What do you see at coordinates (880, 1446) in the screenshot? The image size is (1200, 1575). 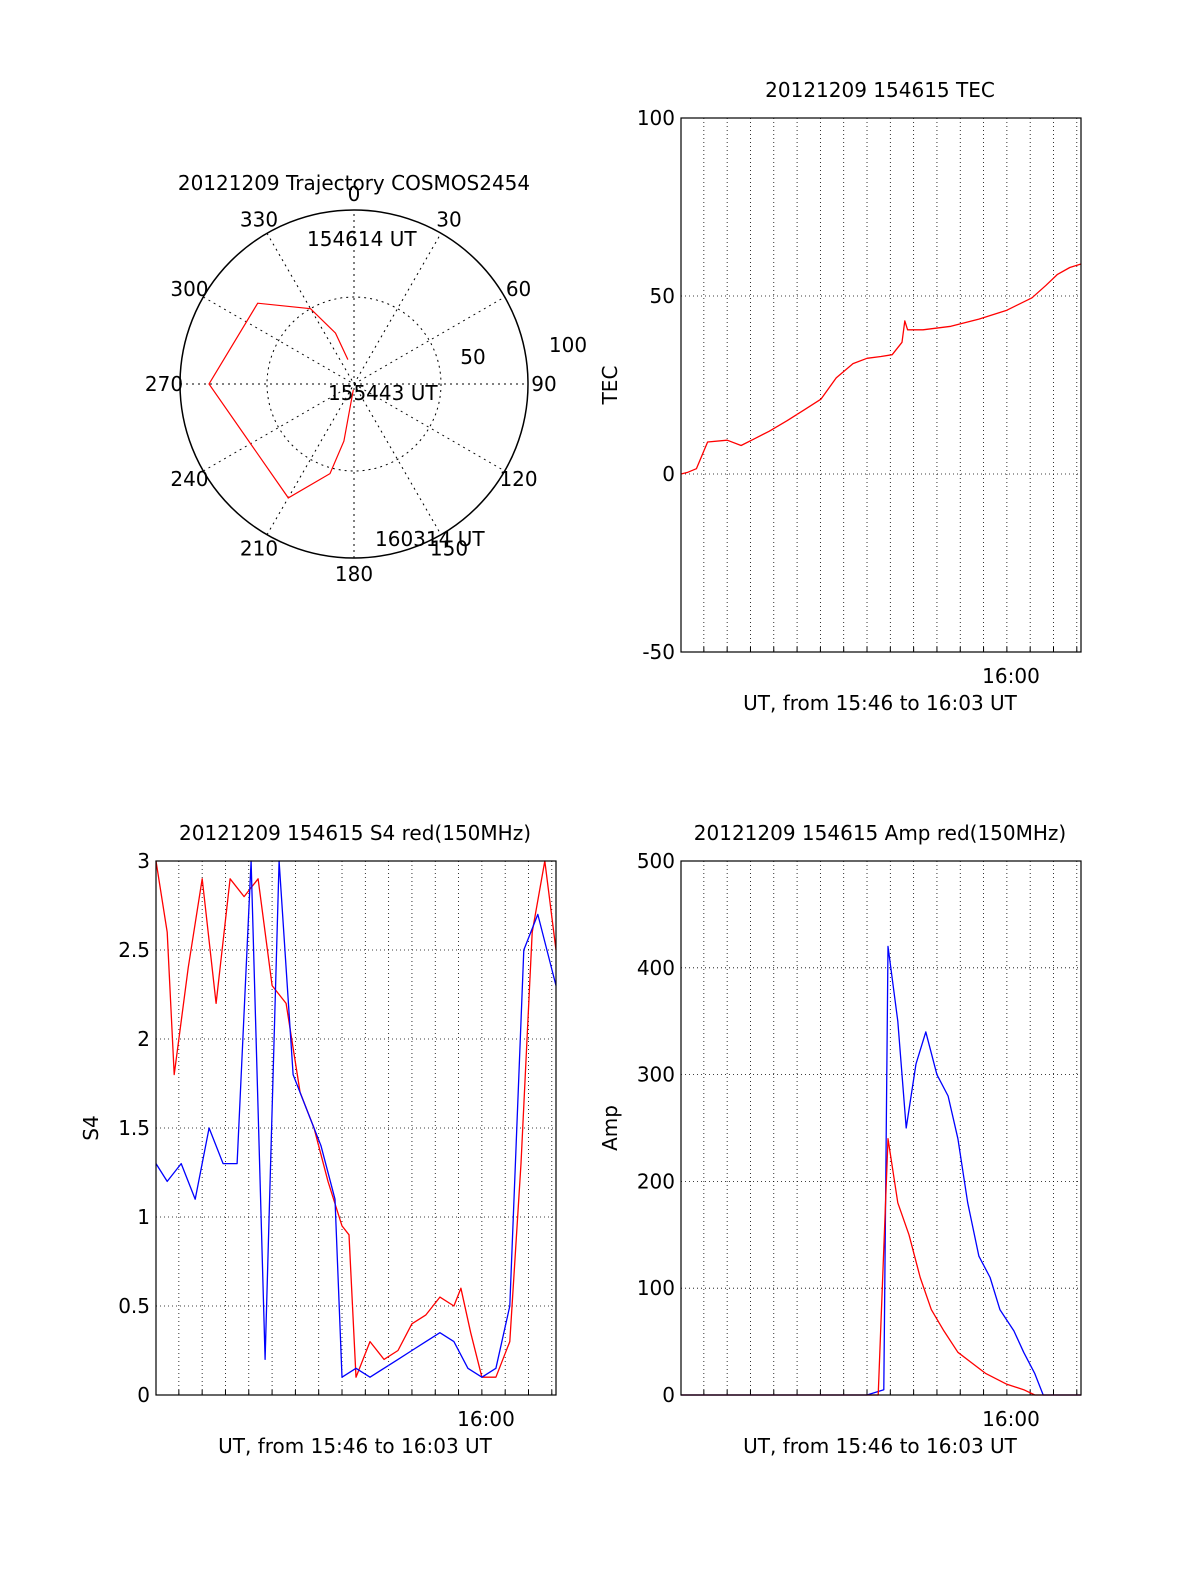 I see `amp-x-axis-label: UT, from 15:46 to 16:03 UT` at bounding box center [880, 1446].